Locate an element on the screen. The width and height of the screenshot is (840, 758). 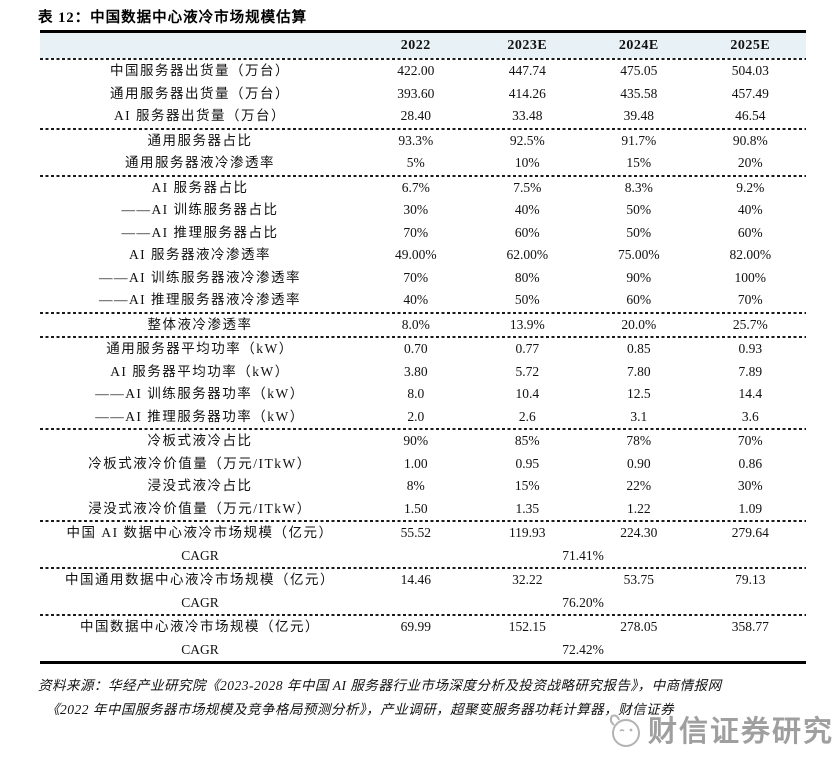
cell-value: 90.8% is located at coordinates (750, 140).